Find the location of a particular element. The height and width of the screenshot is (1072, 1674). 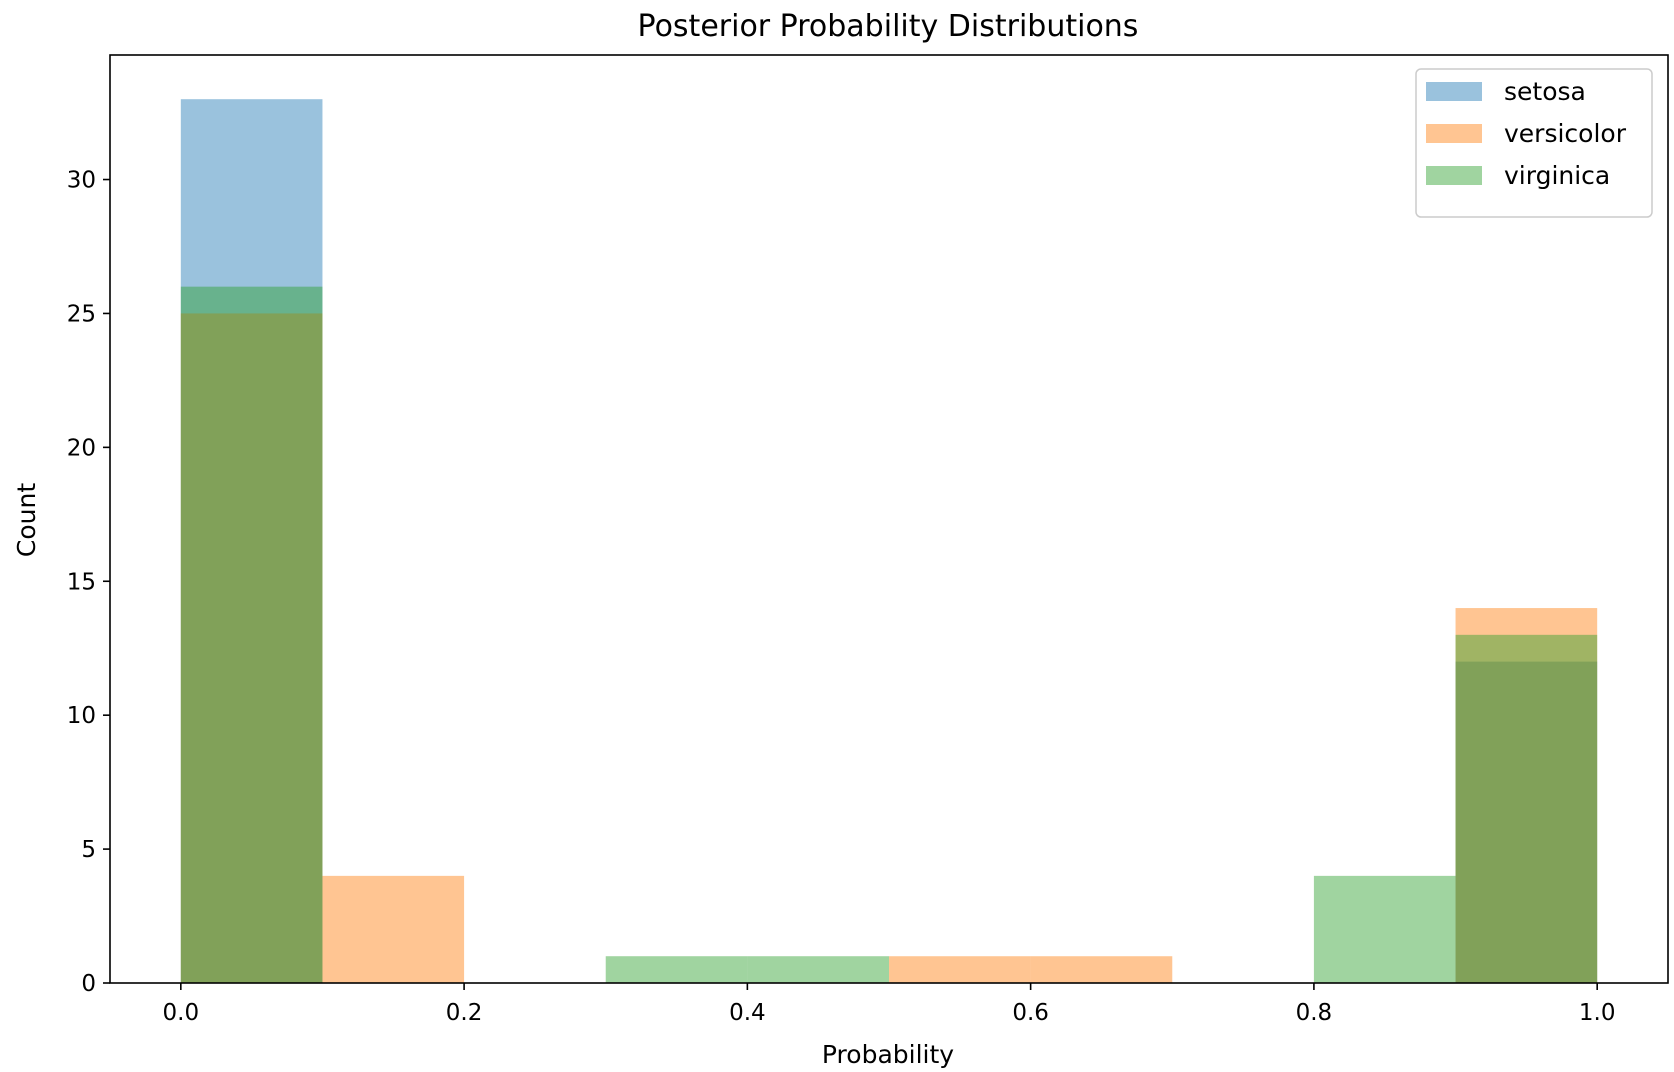

y-tick-label: 10 is located at coordinates (81, 716).